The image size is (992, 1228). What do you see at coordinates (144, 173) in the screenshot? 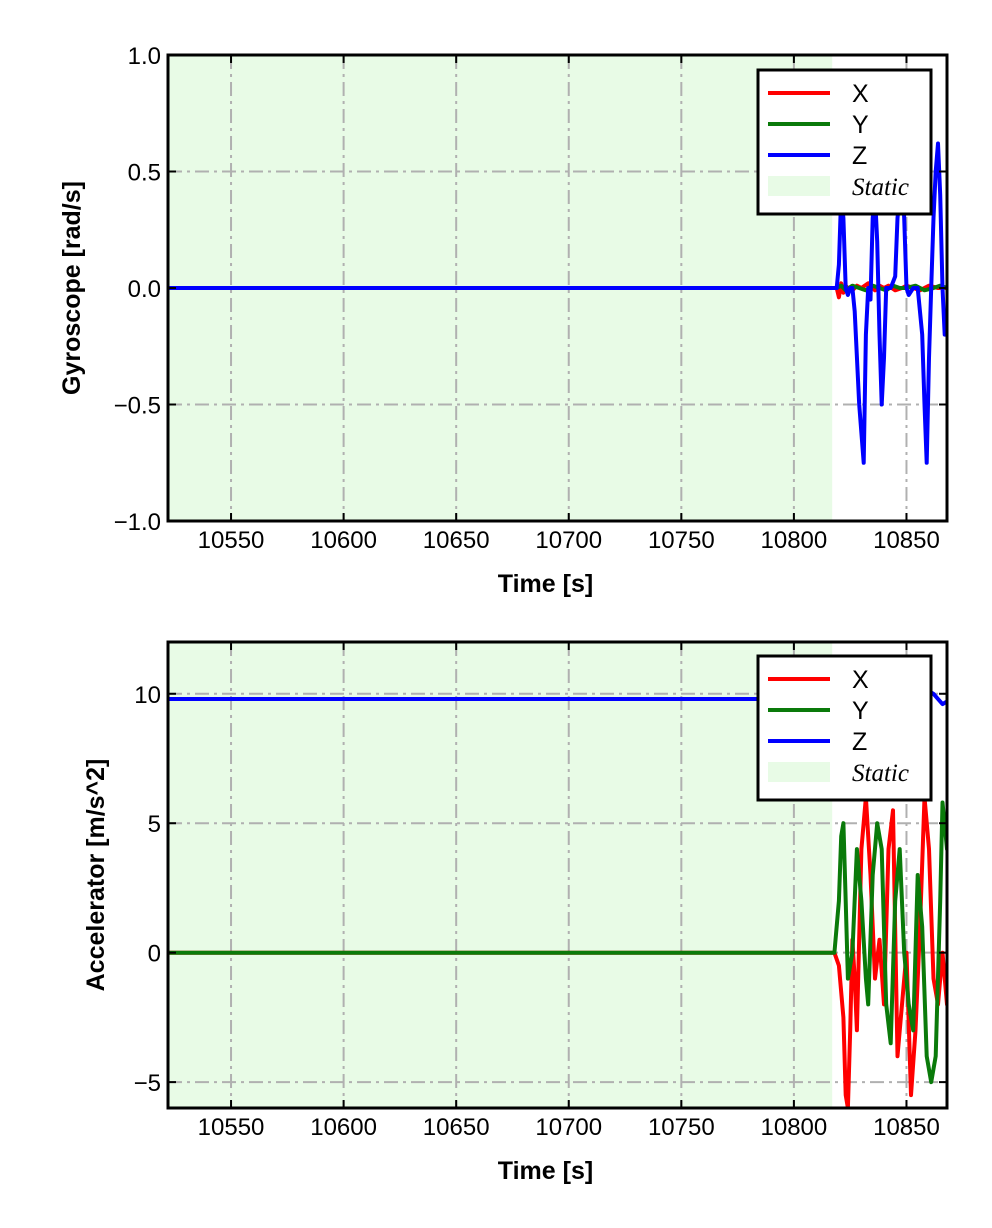
I see `y-tick-label: 0.5` at bounding box center [144, 173].